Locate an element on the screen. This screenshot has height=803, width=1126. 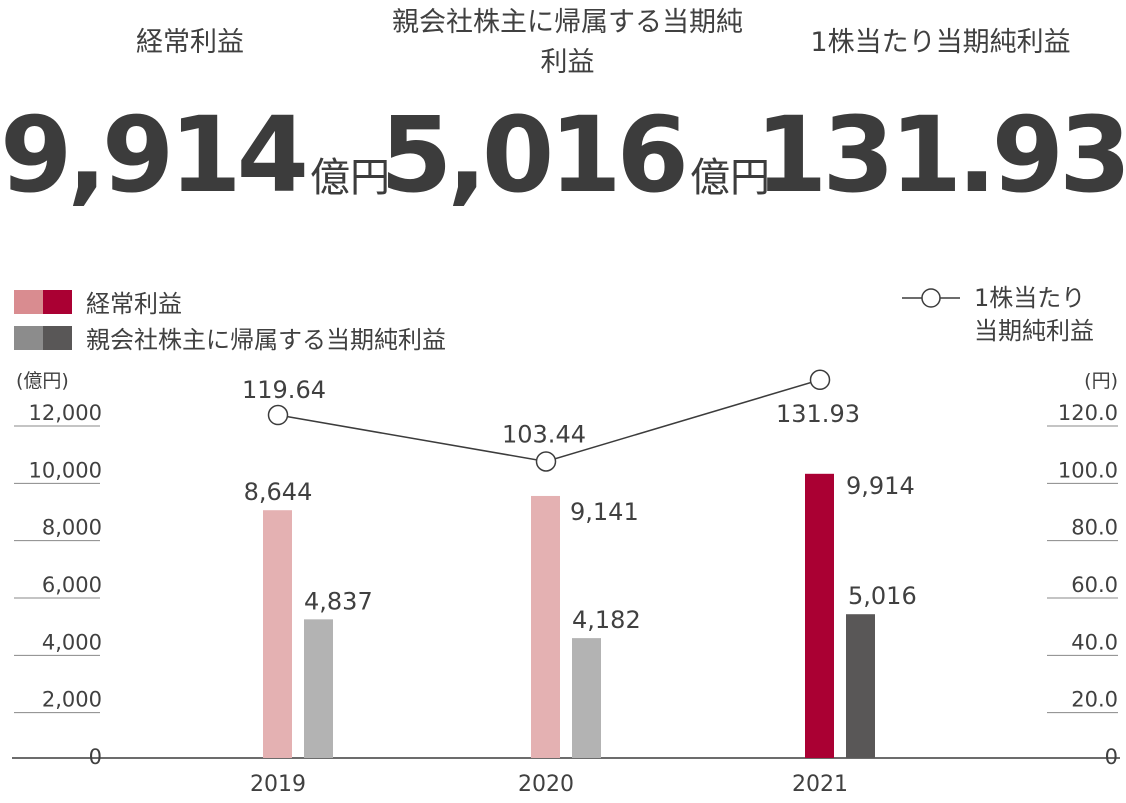
legend-ordinary-profit: 経常利益 is located at coordinates (98, 301).